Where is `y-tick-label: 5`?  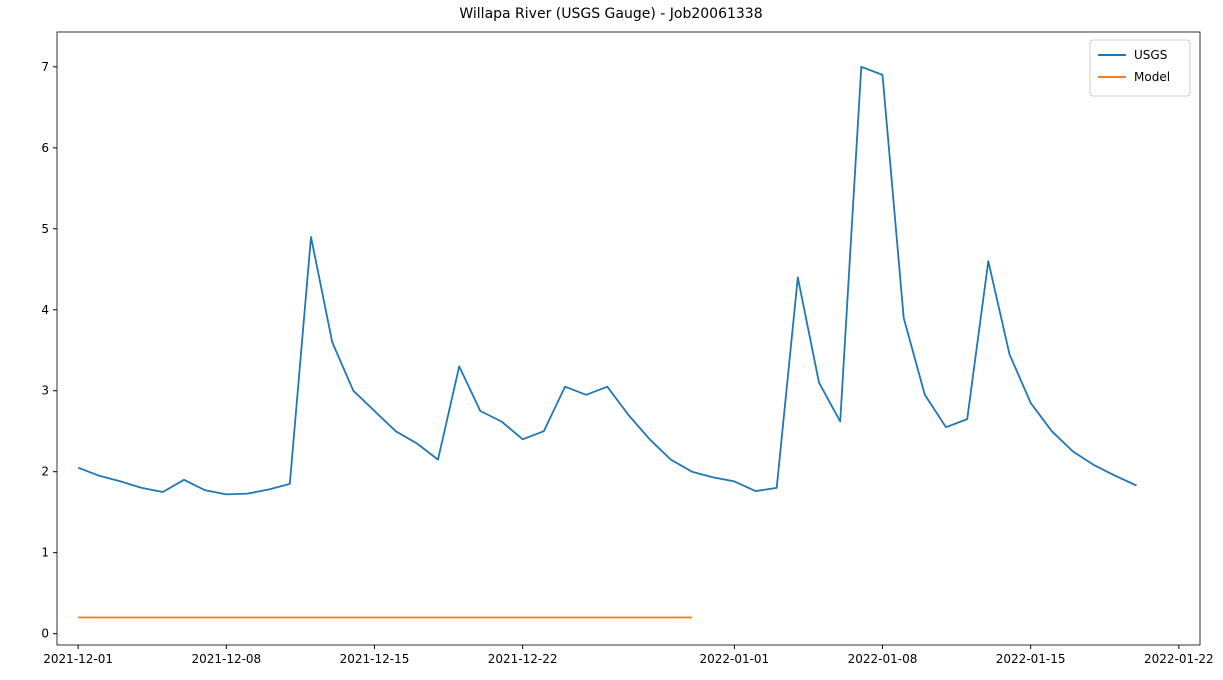
y-tick-label: 5 is located at coordinates (45, 229).